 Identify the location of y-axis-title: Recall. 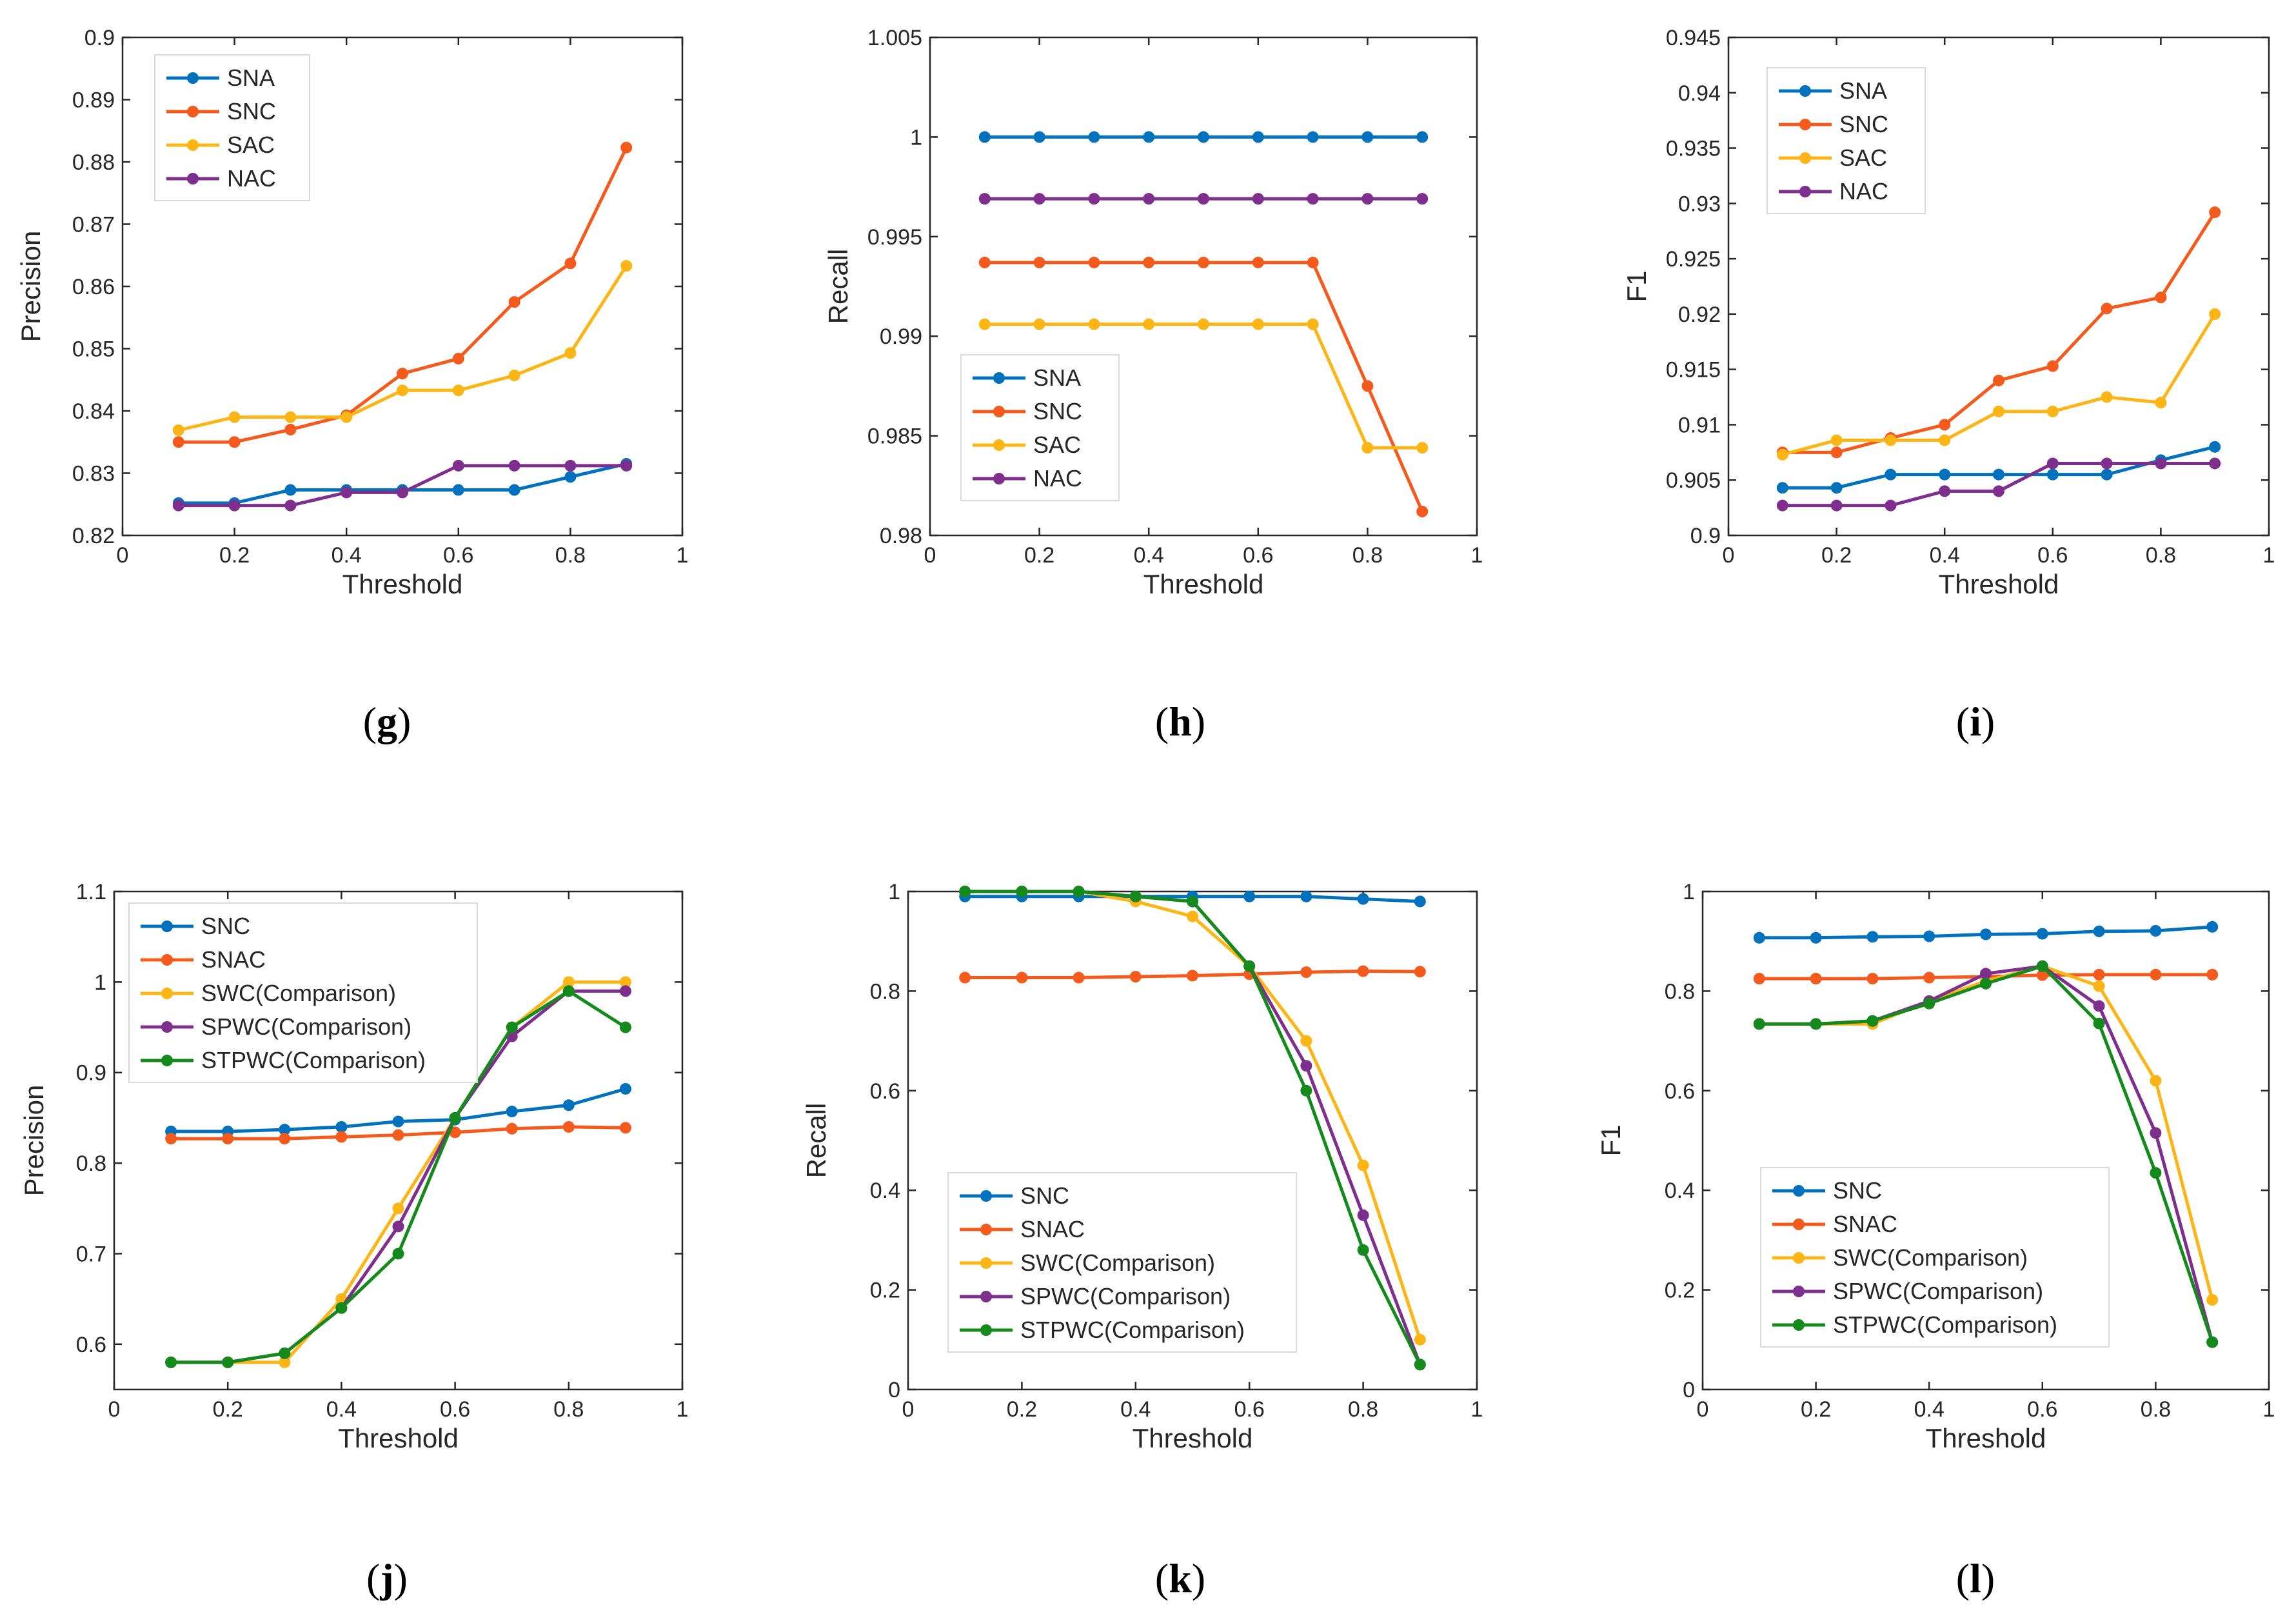
(816, 1141).